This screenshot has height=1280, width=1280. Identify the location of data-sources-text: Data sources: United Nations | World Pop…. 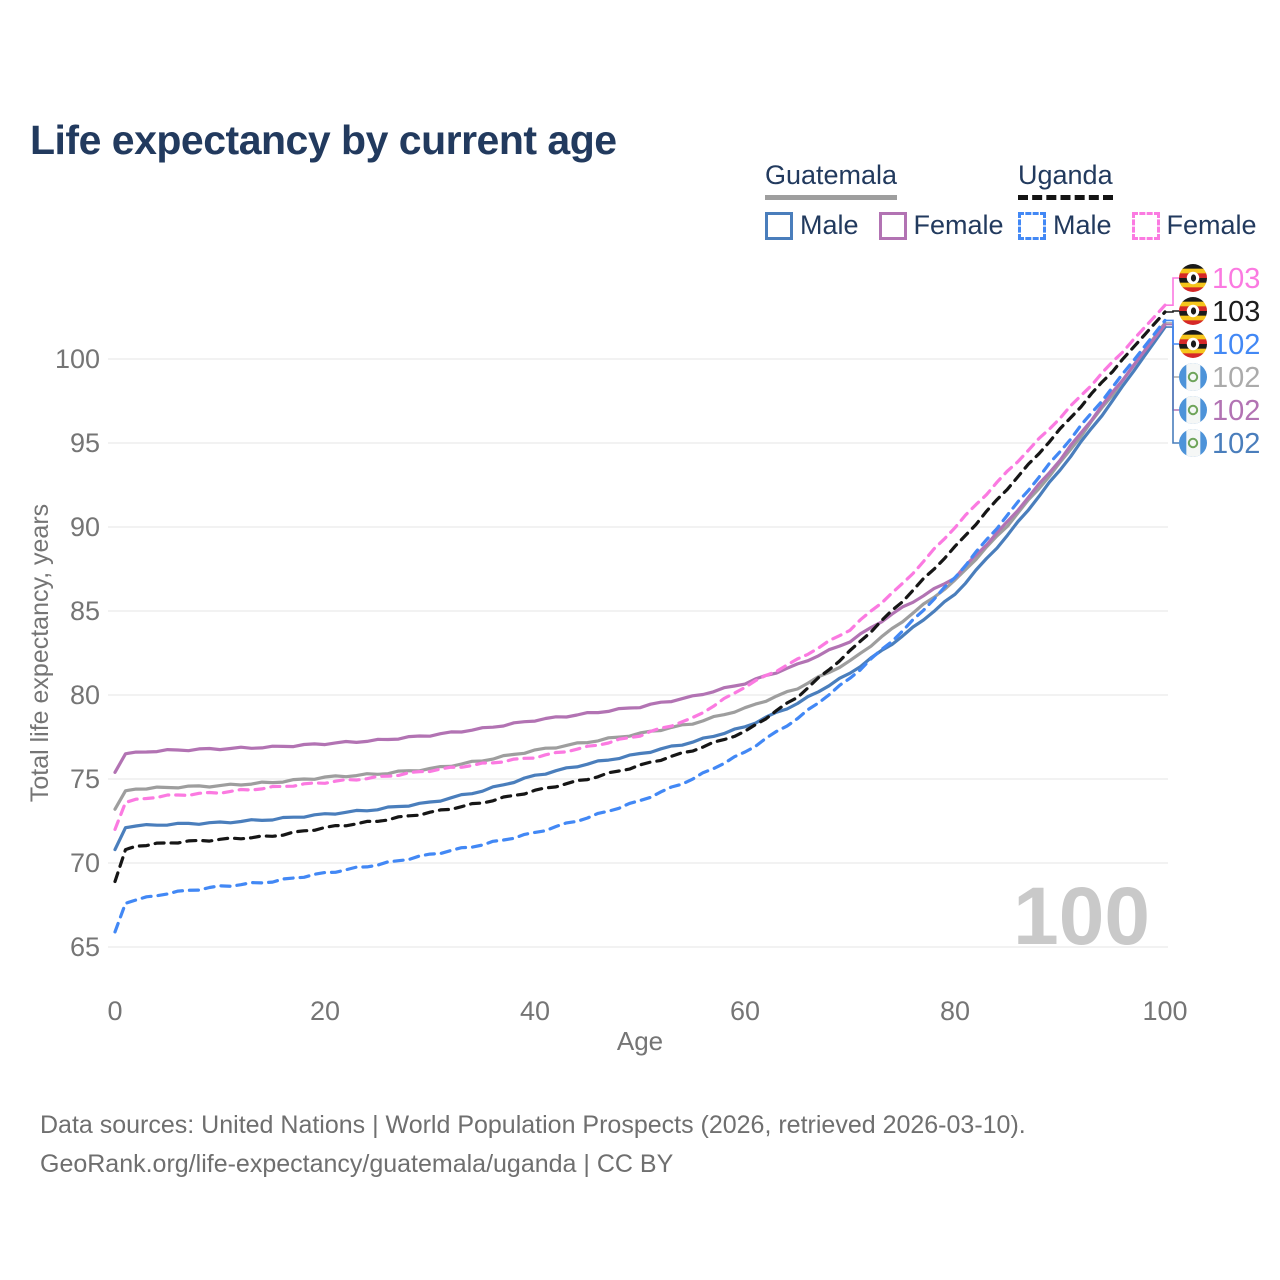
(533, 1125).